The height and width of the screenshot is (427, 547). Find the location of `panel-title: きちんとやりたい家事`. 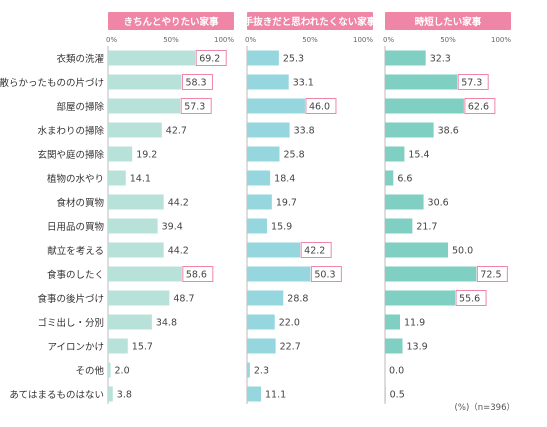

panel-title: きちんとやりたい家事 is located at coordinates (171, 22).